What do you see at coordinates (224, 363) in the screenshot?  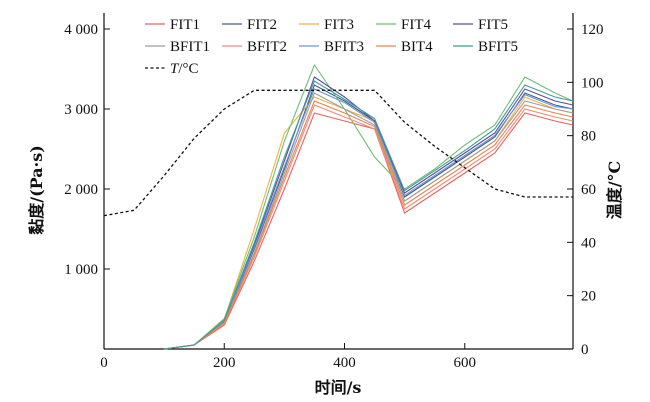 I see `x-tick-label: 200` at bounding box center [224, 363].